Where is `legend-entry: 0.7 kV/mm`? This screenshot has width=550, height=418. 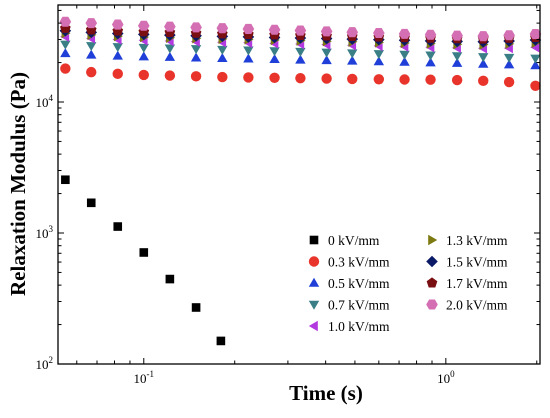 legend-entry: 0.7 kV/mm is located at coordinates (349, 305).